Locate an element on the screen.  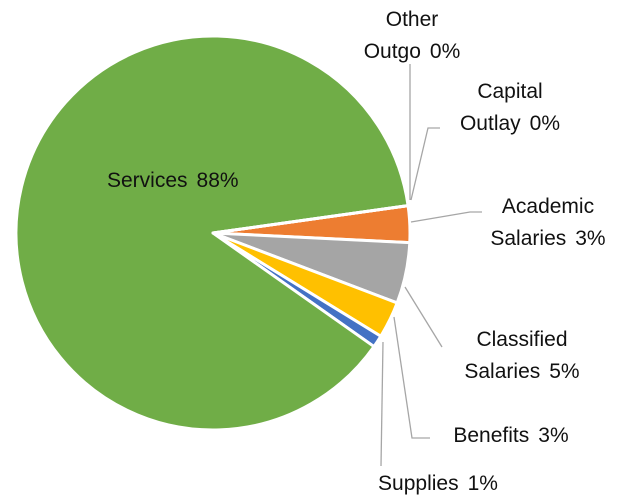
label-value: 1% is located at coordinates (482, 483).